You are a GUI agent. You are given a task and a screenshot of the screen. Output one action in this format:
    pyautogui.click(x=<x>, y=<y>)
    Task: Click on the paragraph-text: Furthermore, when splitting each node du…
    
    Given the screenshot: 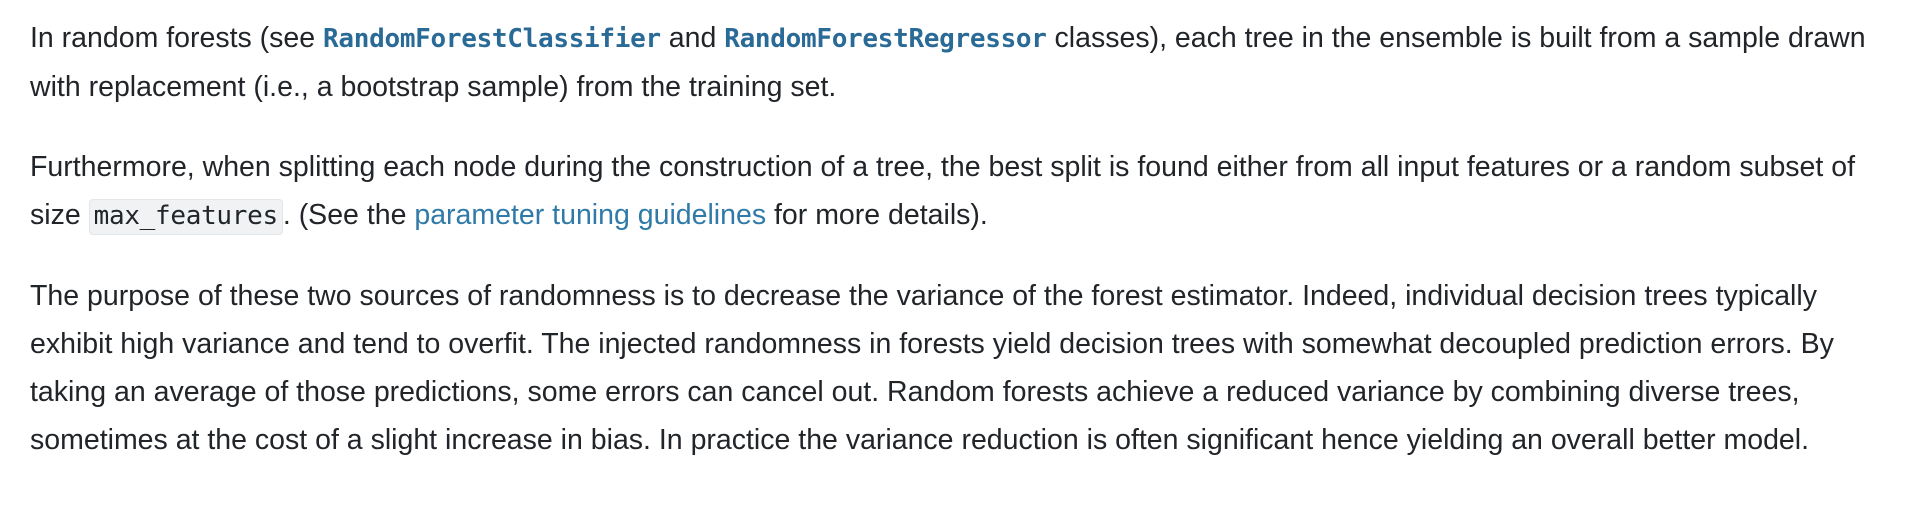 What is the action you would take?
    pyautogui.click(x=943, y=191)
    